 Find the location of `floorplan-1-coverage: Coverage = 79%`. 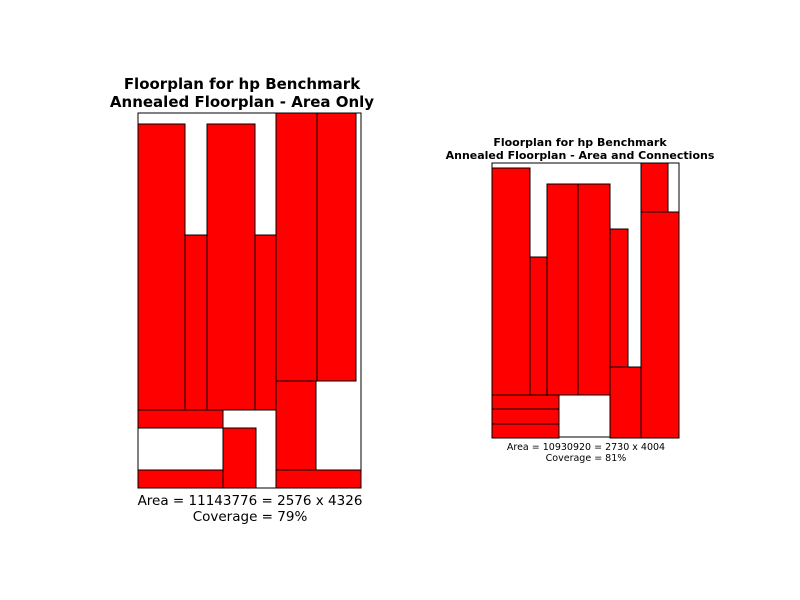

floorplan-1-coverage: Coverage = 79% is located at coordinates (250, 517).